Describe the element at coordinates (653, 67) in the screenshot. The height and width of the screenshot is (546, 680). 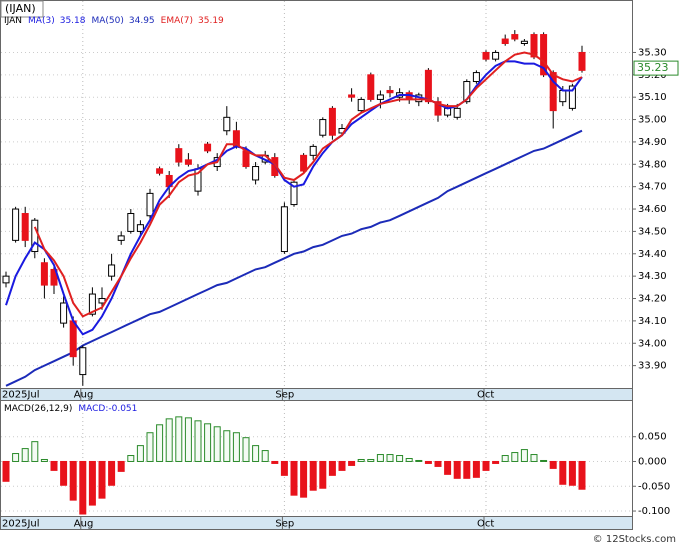
I see `last-price-label: 35.23` at that location.